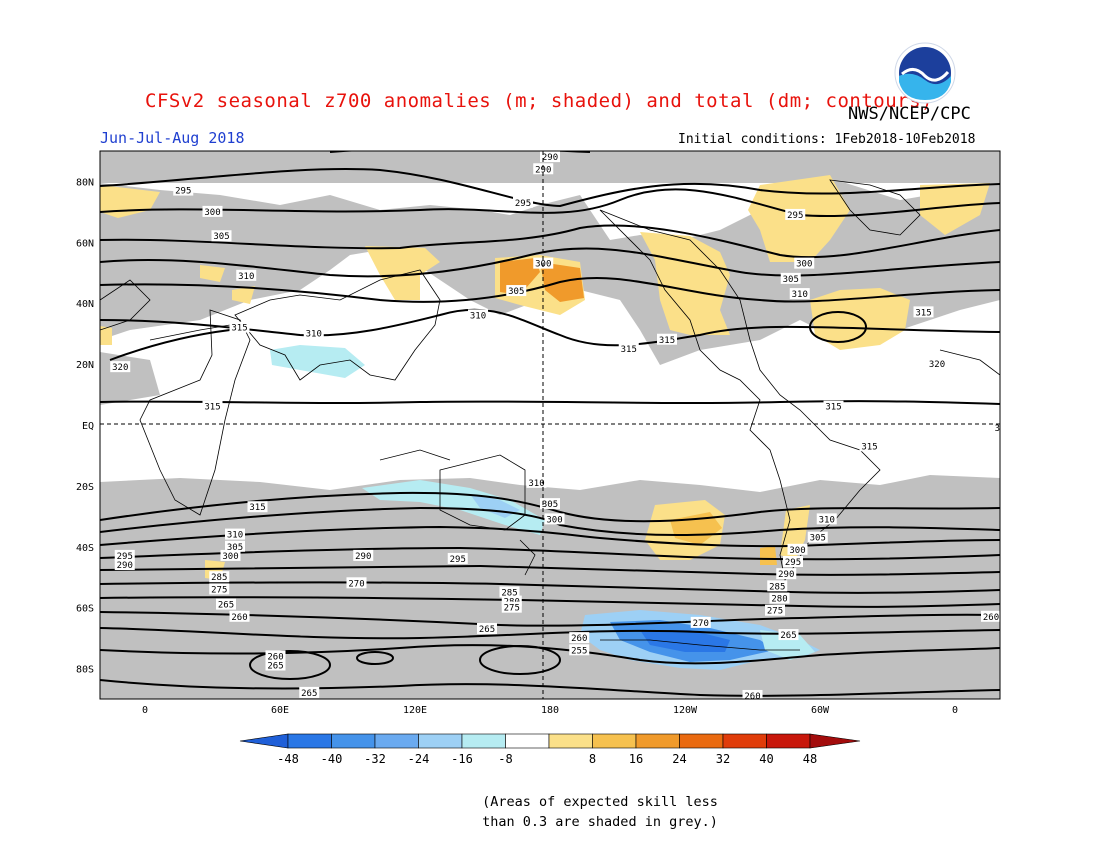 This screenshot has height=850, width=1100. I want to click on contour-label: 320, so click(120, 368).